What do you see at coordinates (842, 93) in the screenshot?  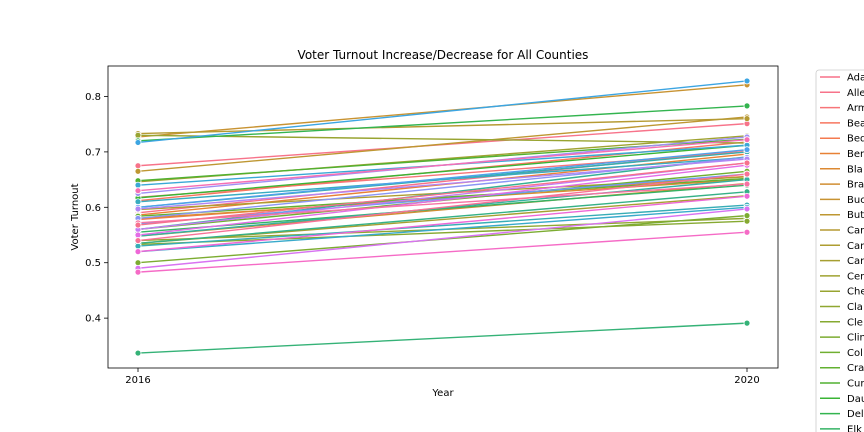 I see `legend-item: Alle` at bounding box center [842, 93].